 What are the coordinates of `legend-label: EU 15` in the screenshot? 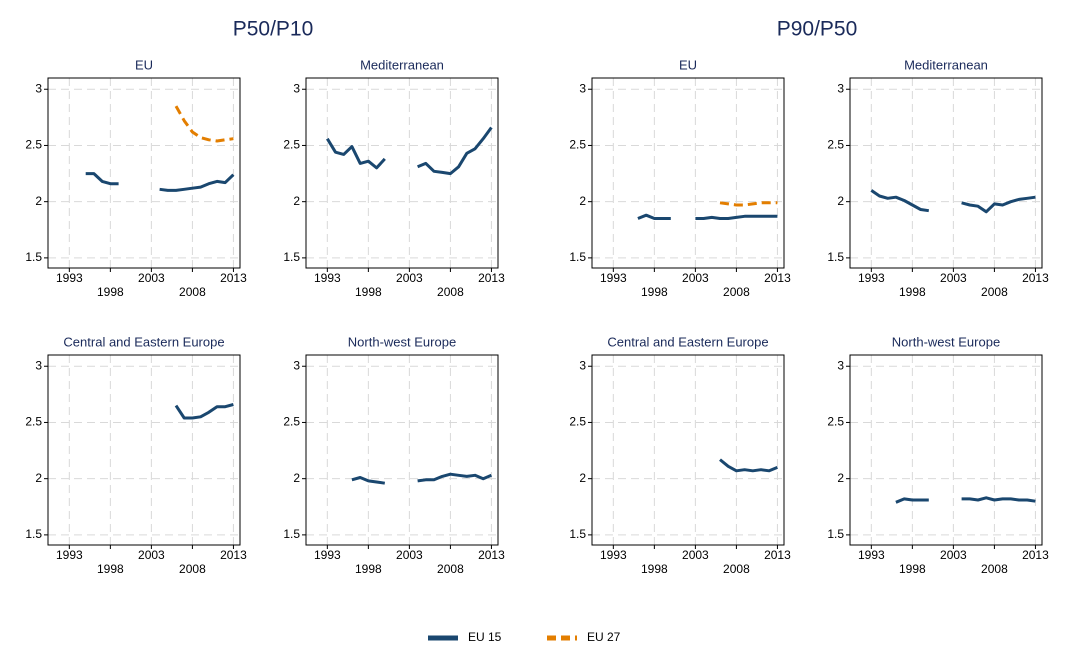 It's located at (485, 637).